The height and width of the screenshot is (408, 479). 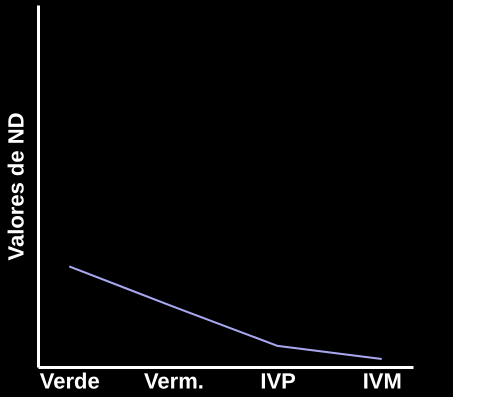 What do you see at coordinates (16, 186) in the screenshot?
I see `y-axis-title: Valores de ND` at bounding box center [16, 186].